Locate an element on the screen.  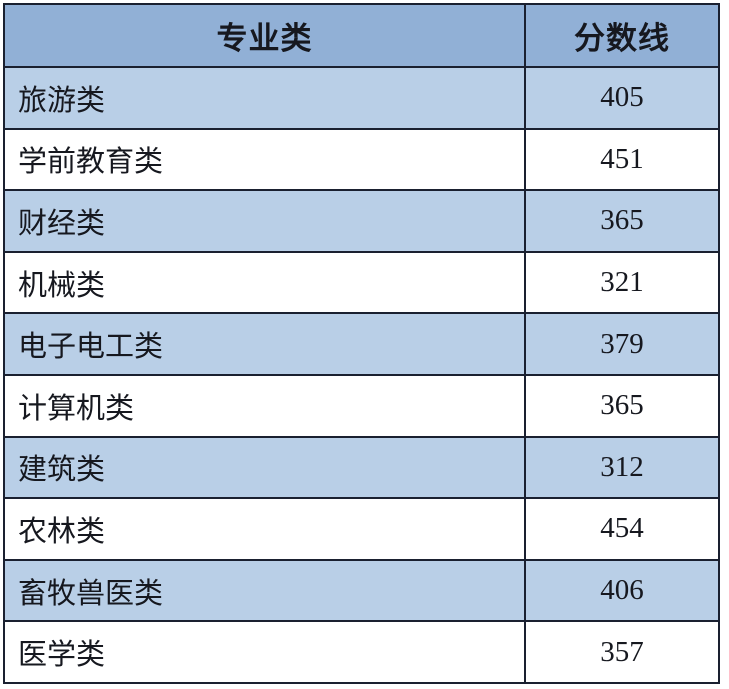
score-cell: 312 is located at coordinates (622, 467).